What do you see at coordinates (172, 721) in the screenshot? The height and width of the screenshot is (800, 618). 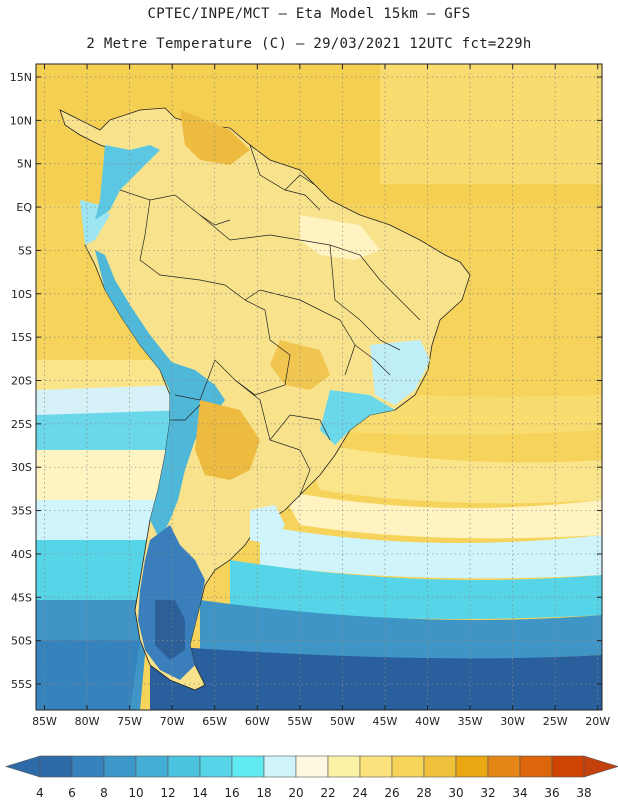 I see `longitude-label: 70W` at bounding box center [172, 721].